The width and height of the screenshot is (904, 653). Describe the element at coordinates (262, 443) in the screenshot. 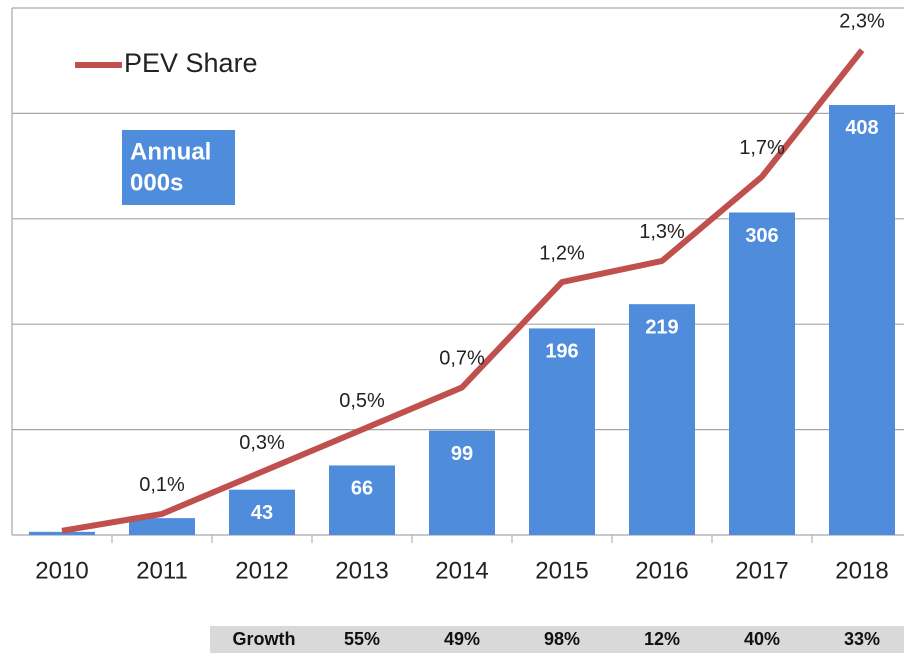

I see `line-value-label: 0,3%` at that location.